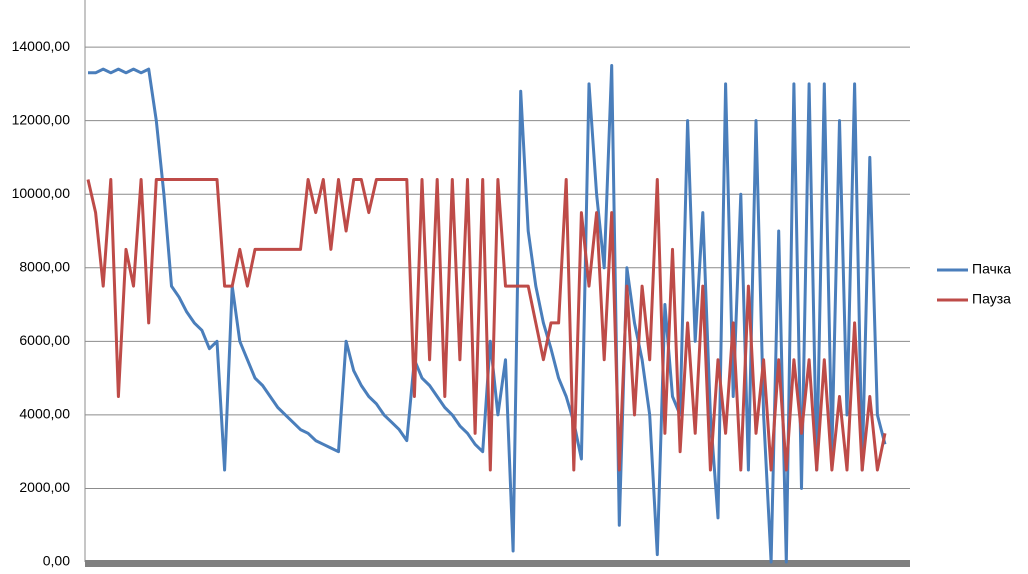 Image resolution: width=1028 pixels, height=574 pixels. I want to click on y-tick-label: 0,00, so click(56, 561).